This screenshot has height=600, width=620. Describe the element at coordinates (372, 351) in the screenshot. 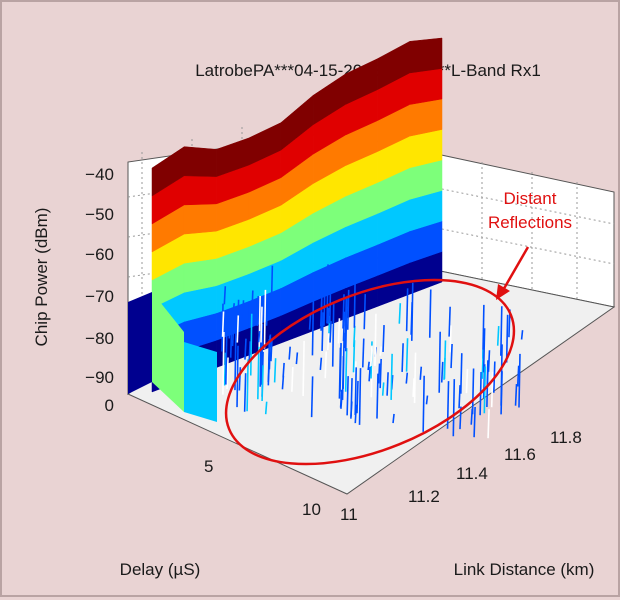

I see `reflection-spikes` at that location.